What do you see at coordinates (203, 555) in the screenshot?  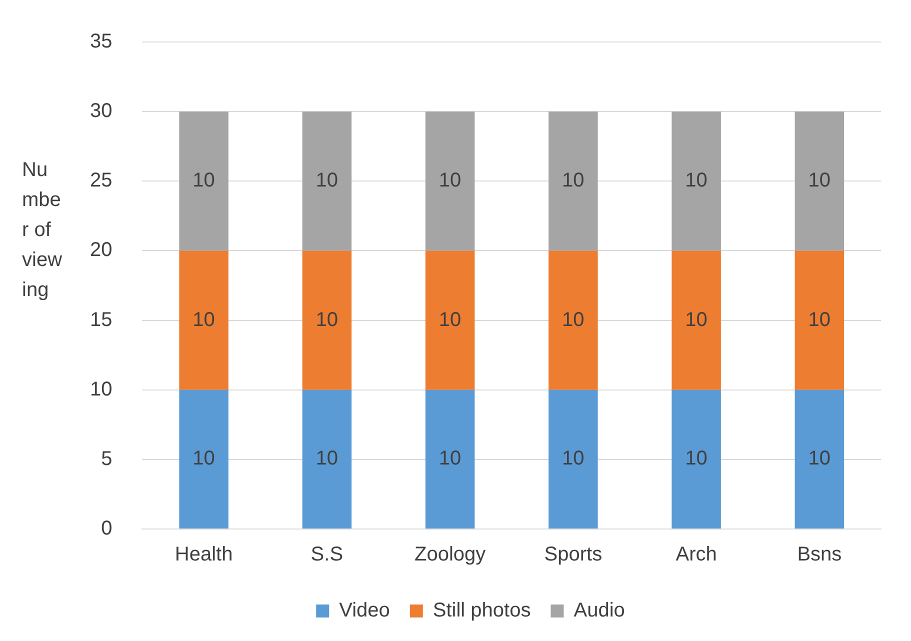 I see `x-tick-label: Health` at bounding box center [203, 555].